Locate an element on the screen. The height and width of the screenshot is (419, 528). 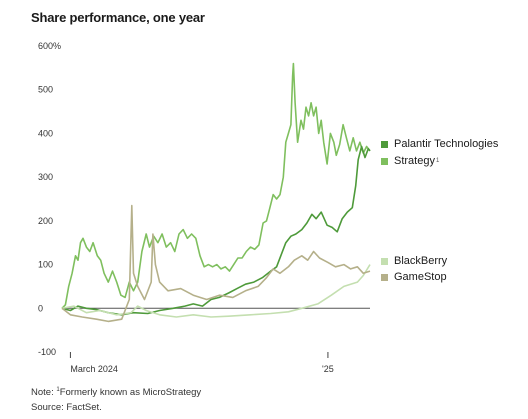
legend-label-strategy: Strategy is located at coordinates (414, 161).